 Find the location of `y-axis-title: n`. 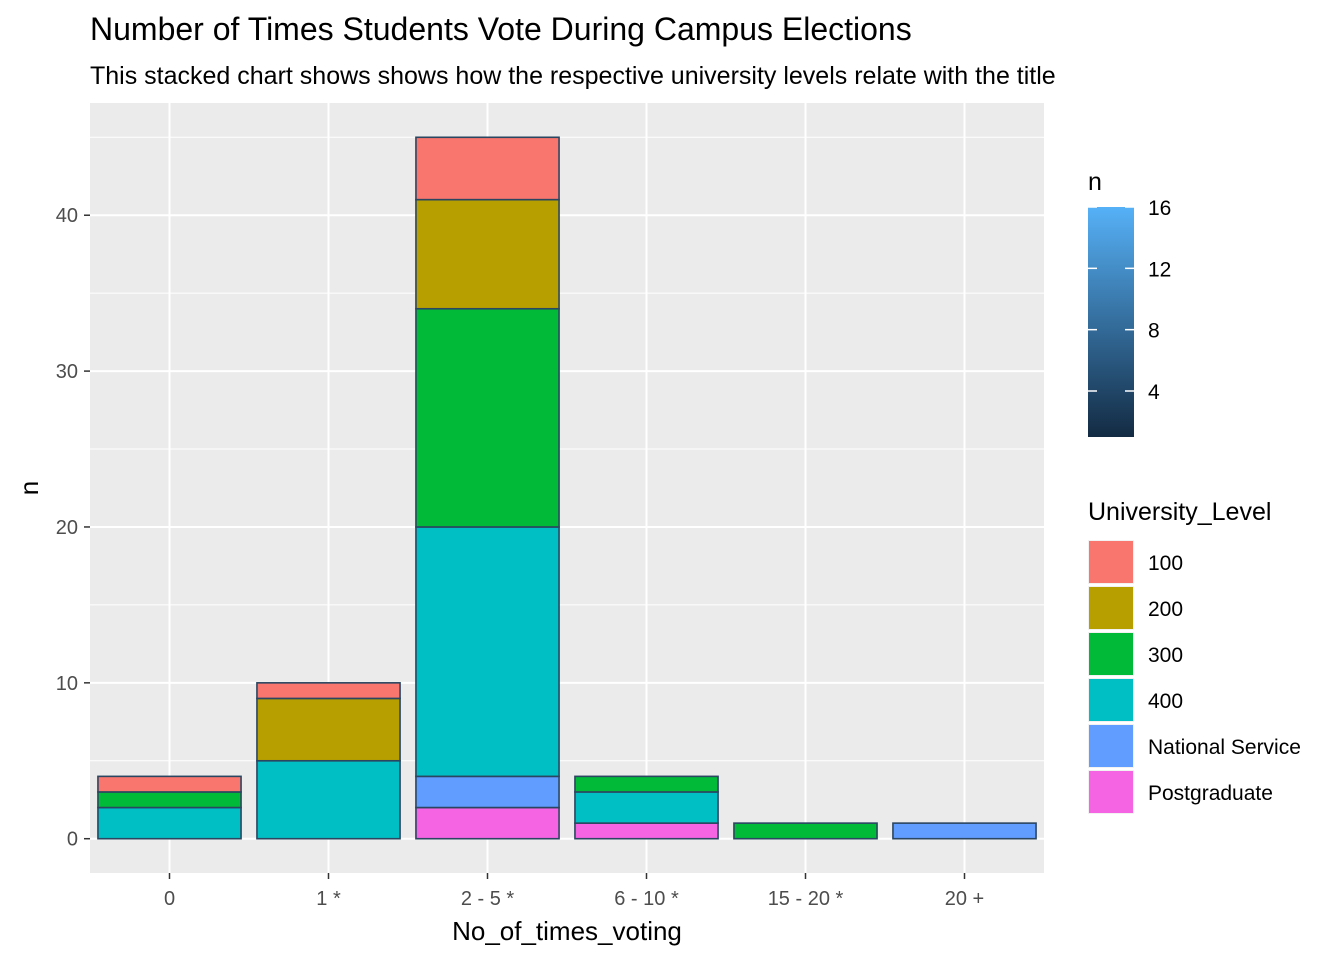

y-axis-title: n is located at coordinates (29, 488).